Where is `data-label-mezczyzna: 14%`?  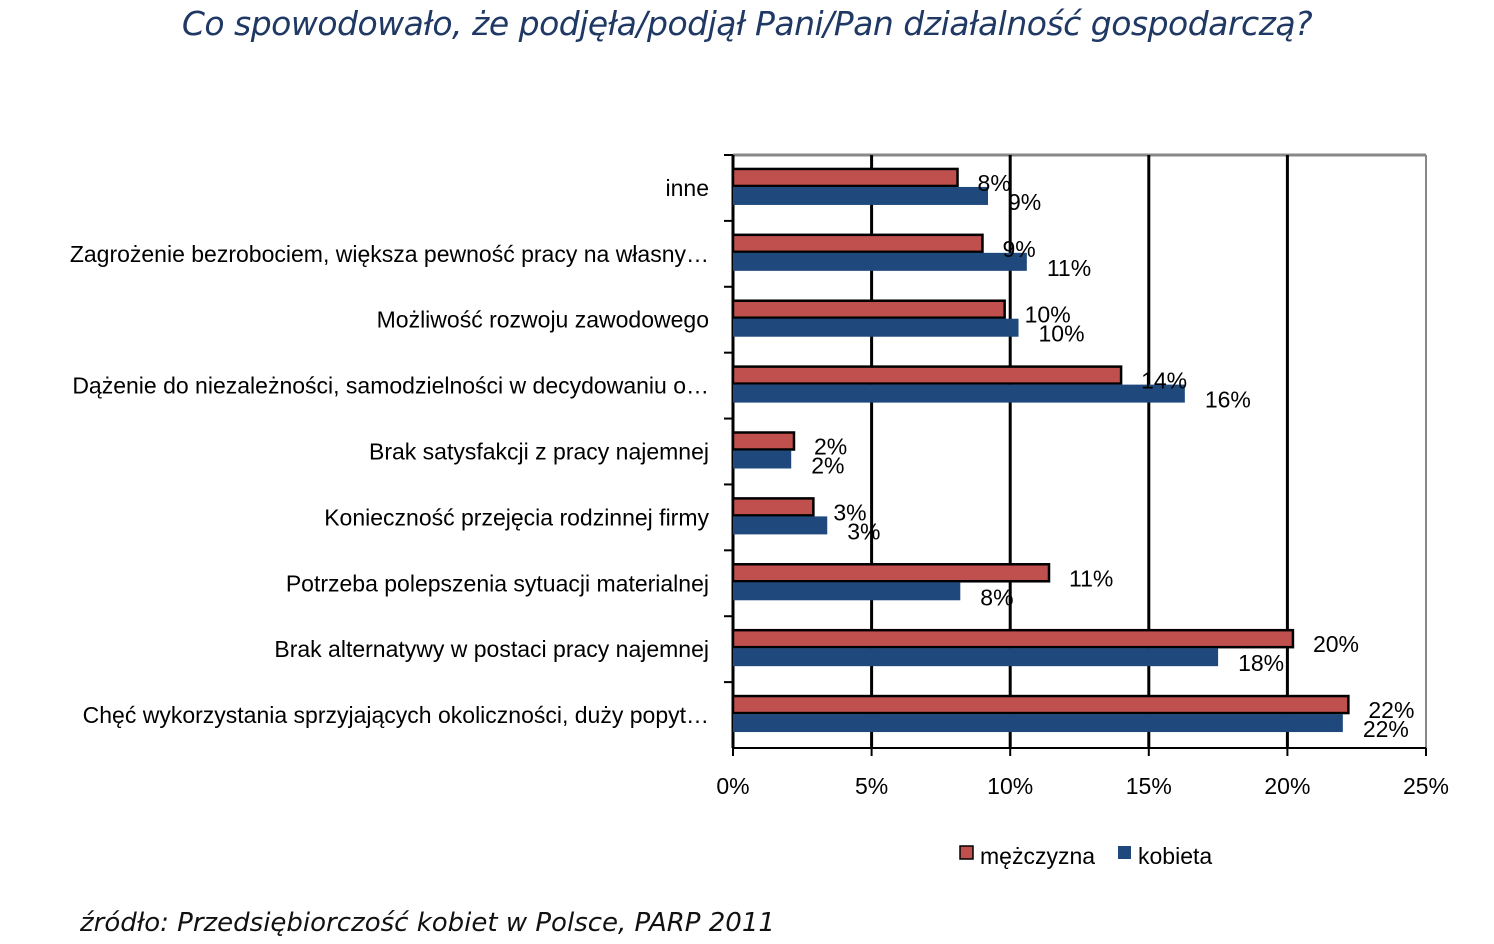 data-label-mezczyzna: 14% is located at coordinates (1164, 381).